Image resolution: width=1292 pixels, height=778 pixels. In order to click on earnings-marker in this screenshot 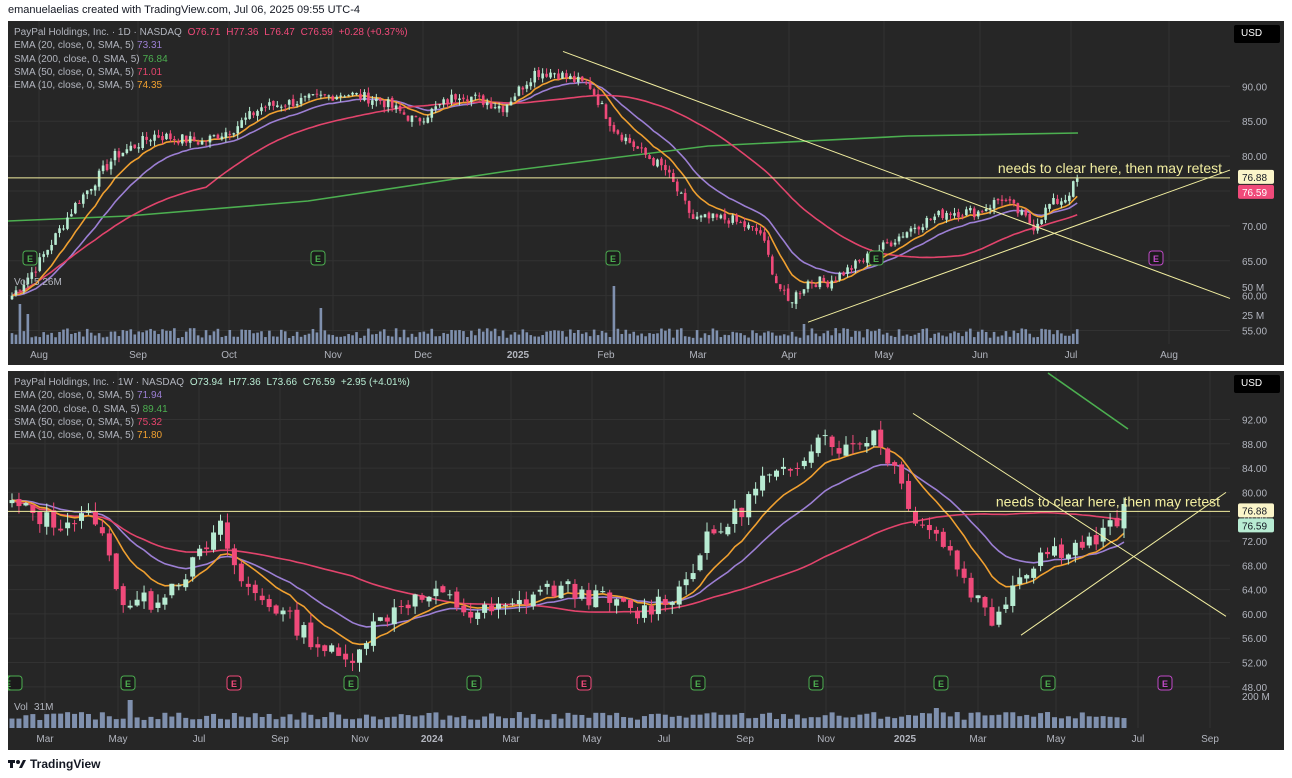, I will do `click(351, 683)`.